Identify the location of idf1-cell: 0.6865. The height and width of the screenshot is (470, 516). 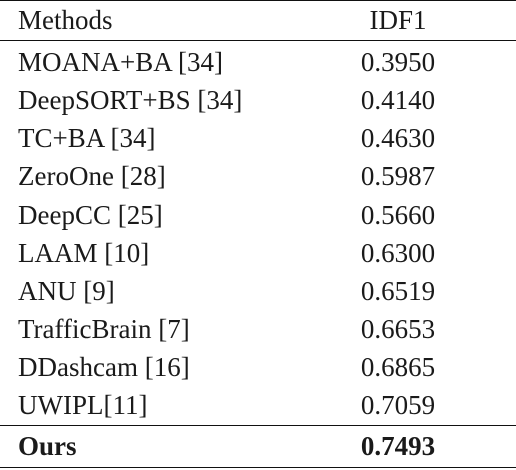
(398, 367).